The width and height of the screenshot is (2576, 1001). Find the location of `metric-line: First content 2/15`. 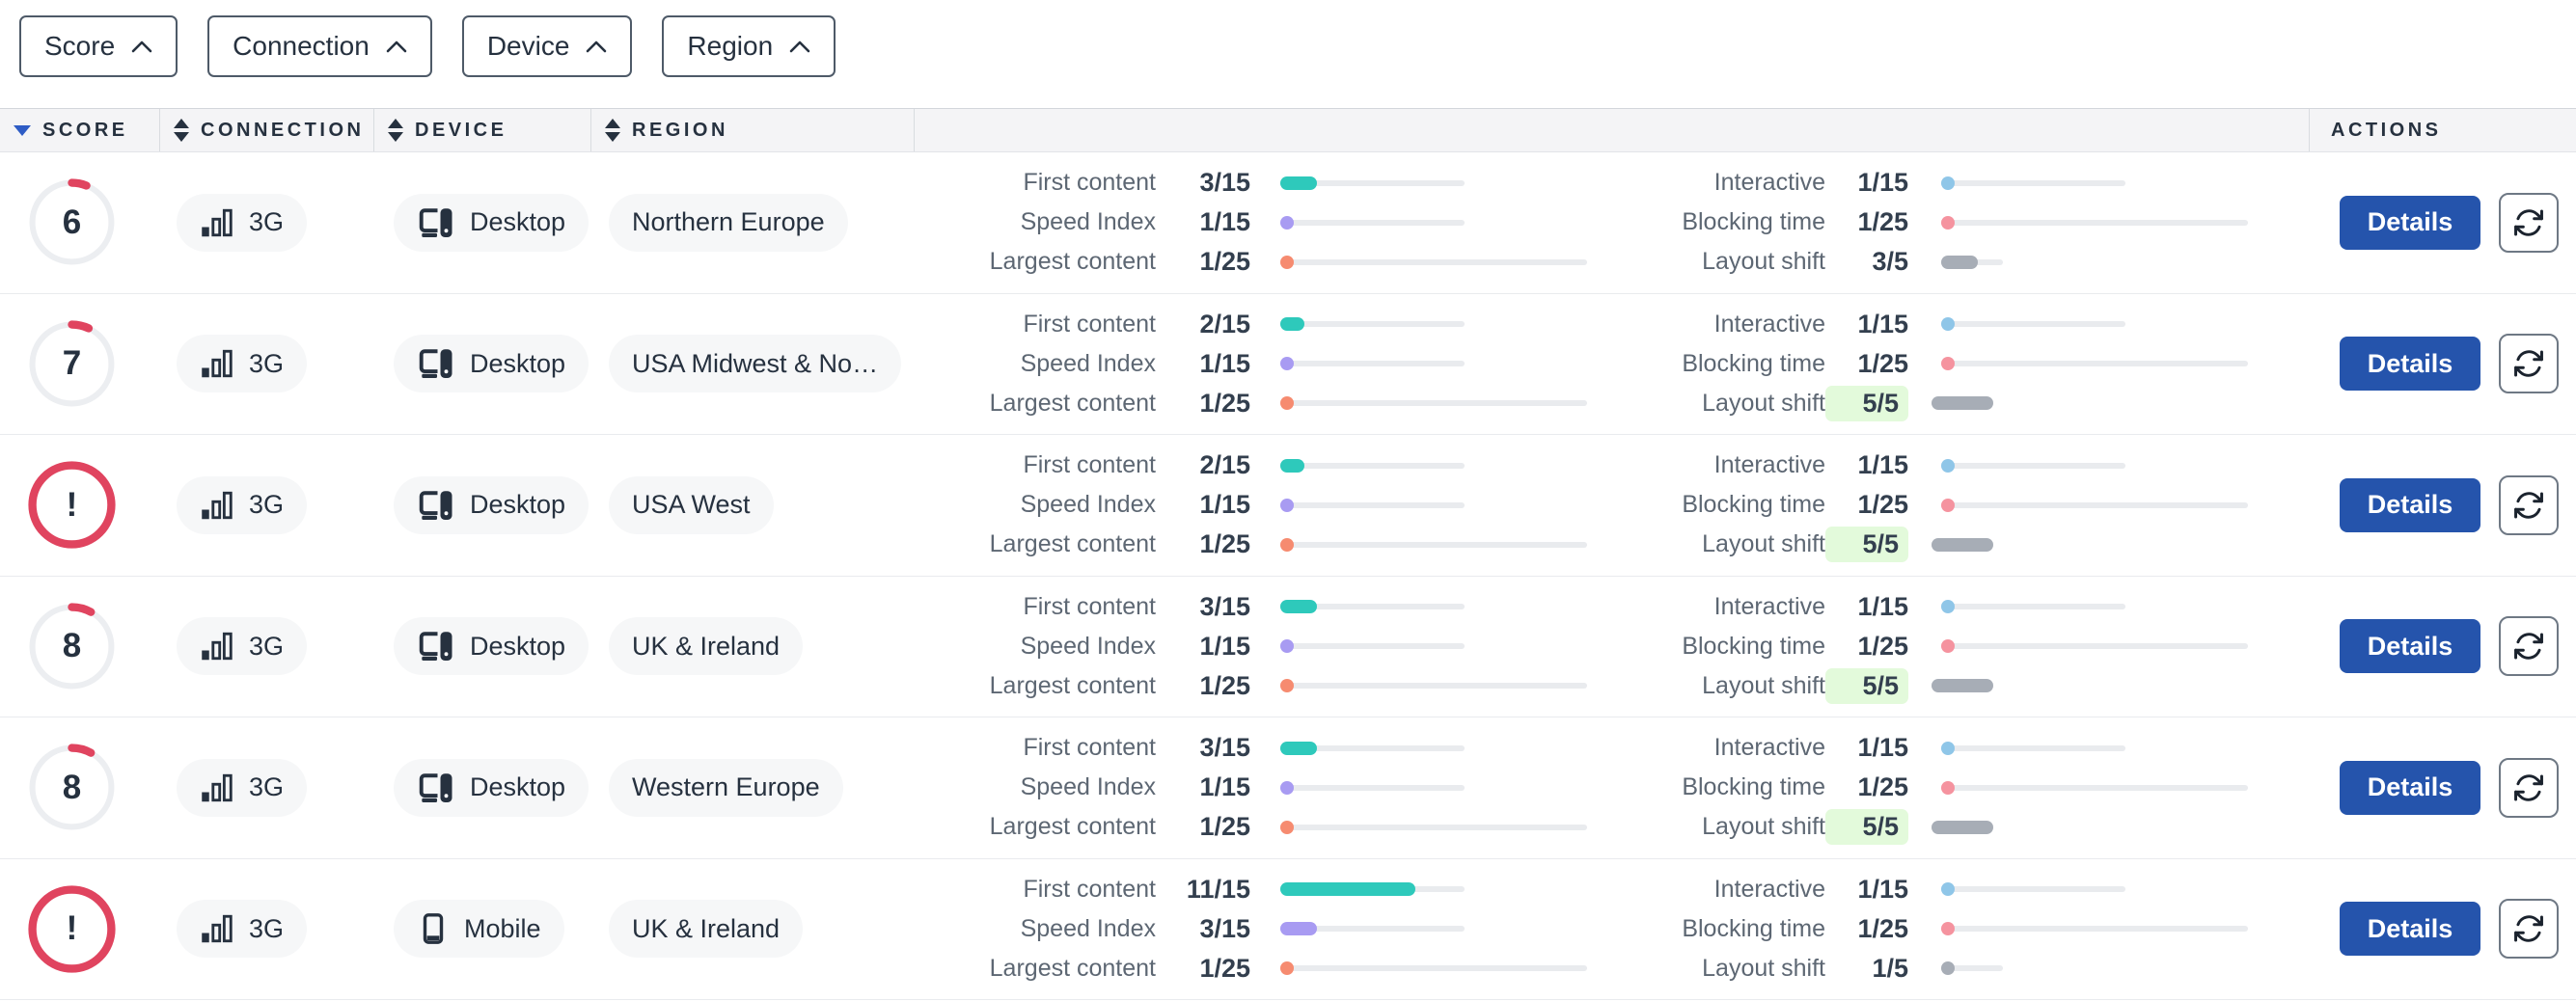

metric-line: First content 2/15 is located at coordinates (1190, 464).